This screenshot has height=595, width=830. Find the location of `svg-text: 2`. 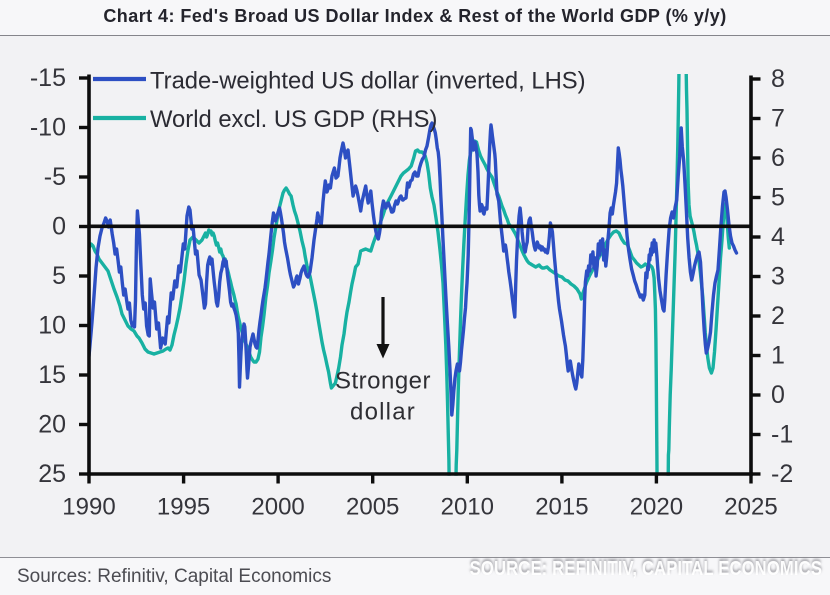

svg-text: 2 is located at coordinates (778, 316).